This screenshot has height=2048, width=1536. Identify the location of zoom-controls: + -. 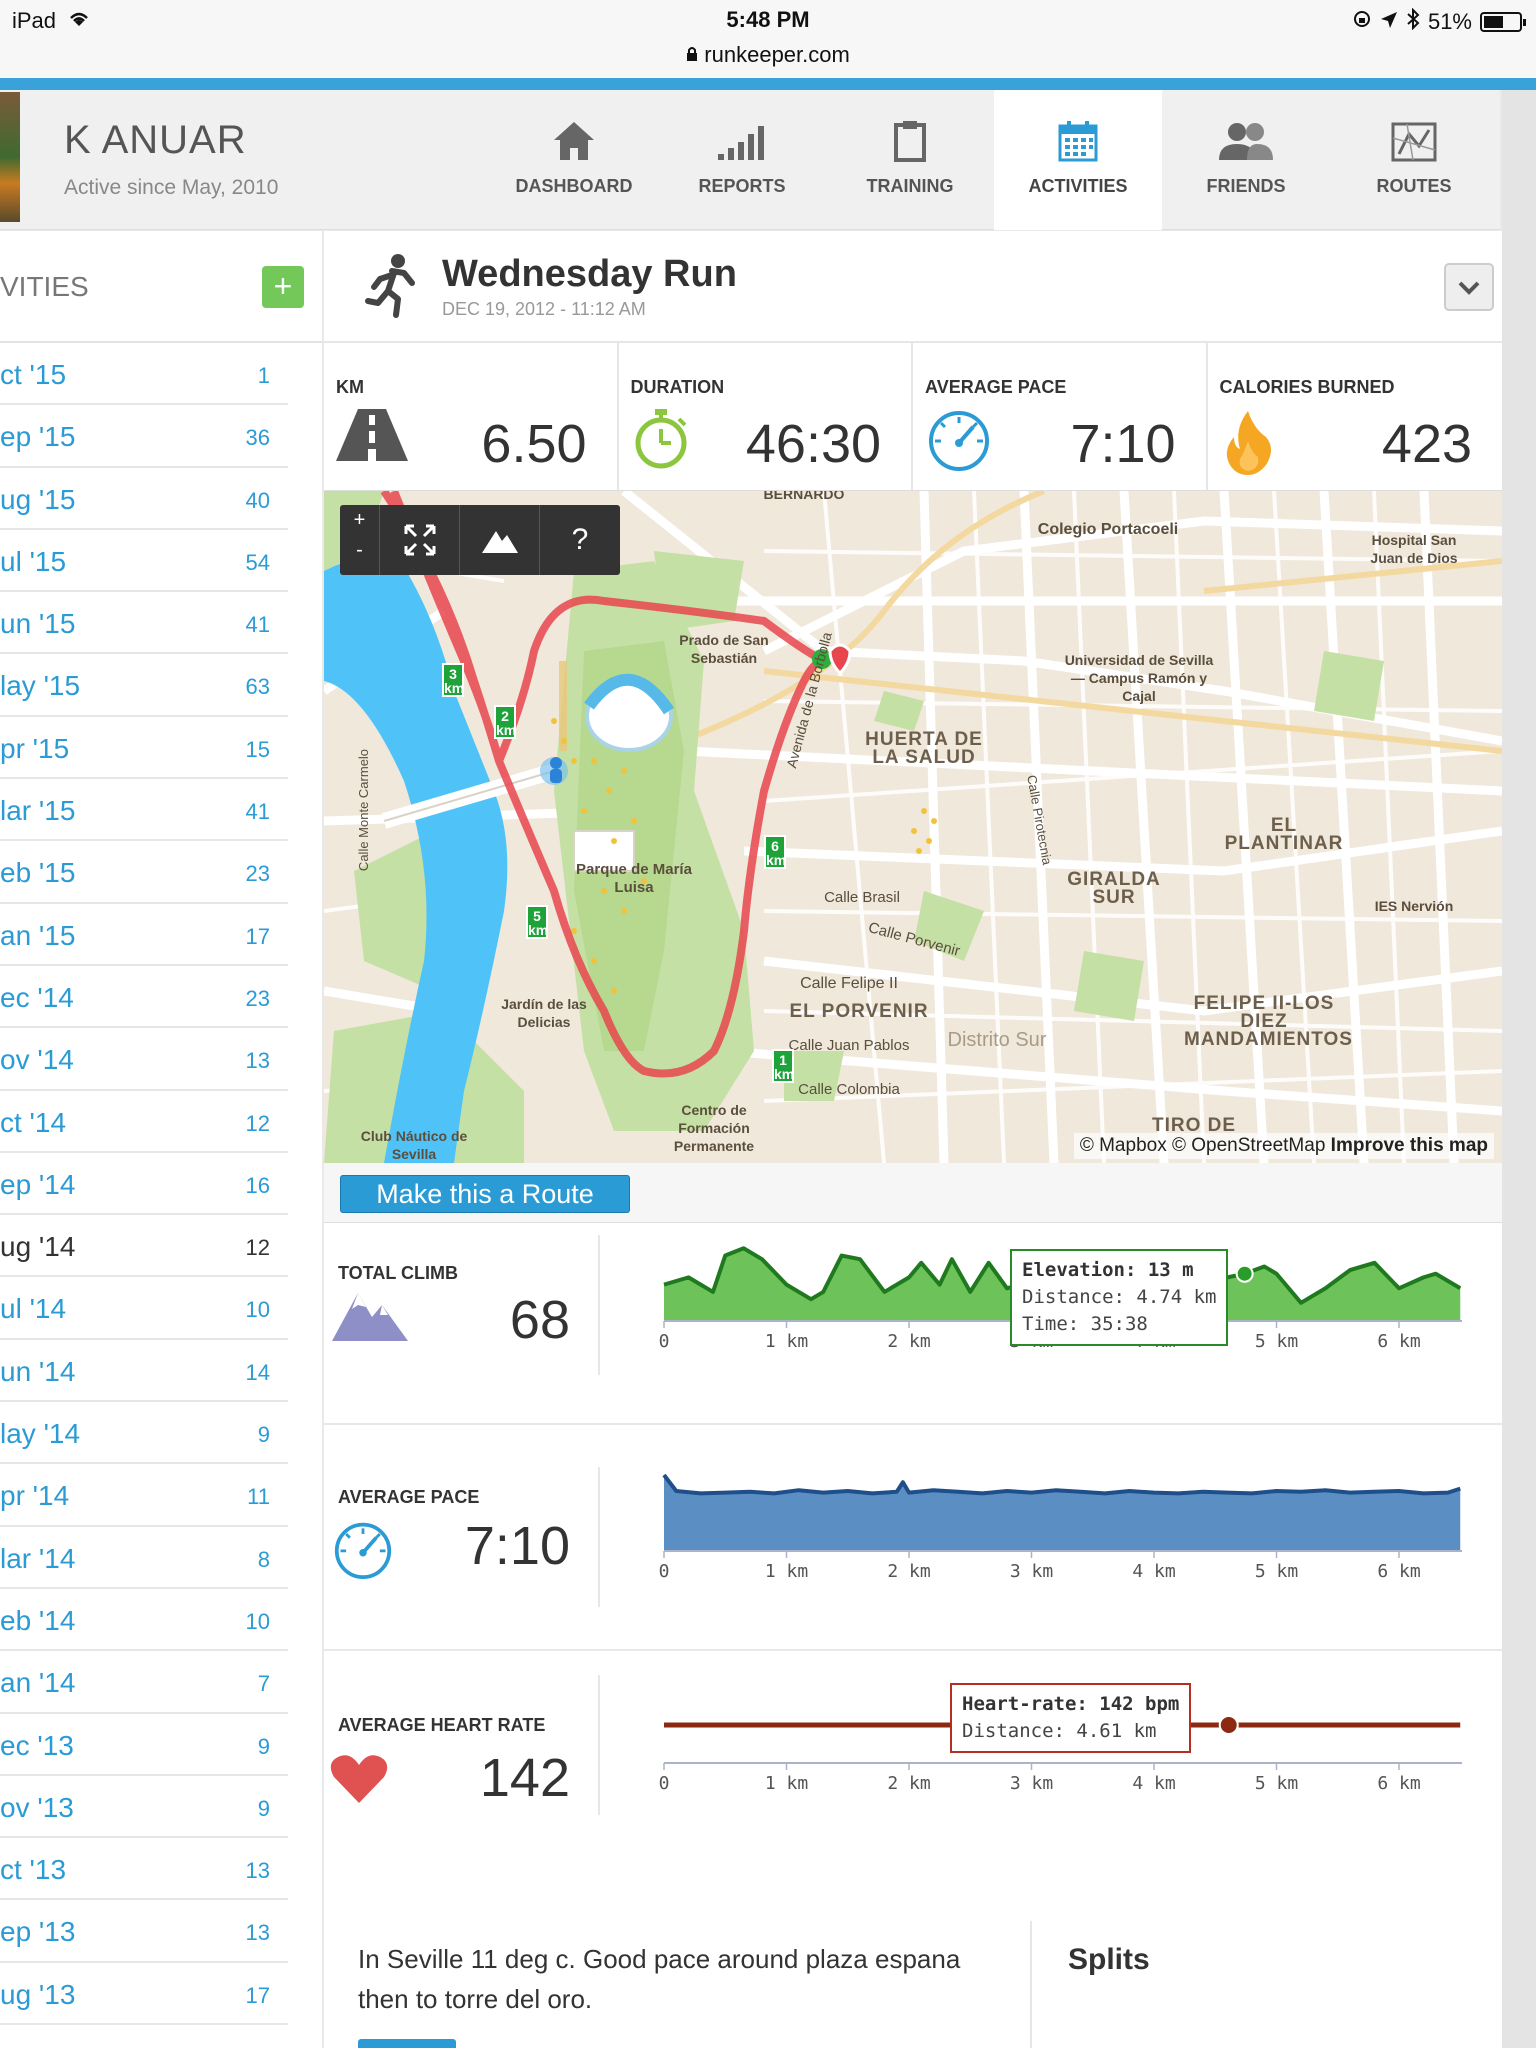
(360, 540).